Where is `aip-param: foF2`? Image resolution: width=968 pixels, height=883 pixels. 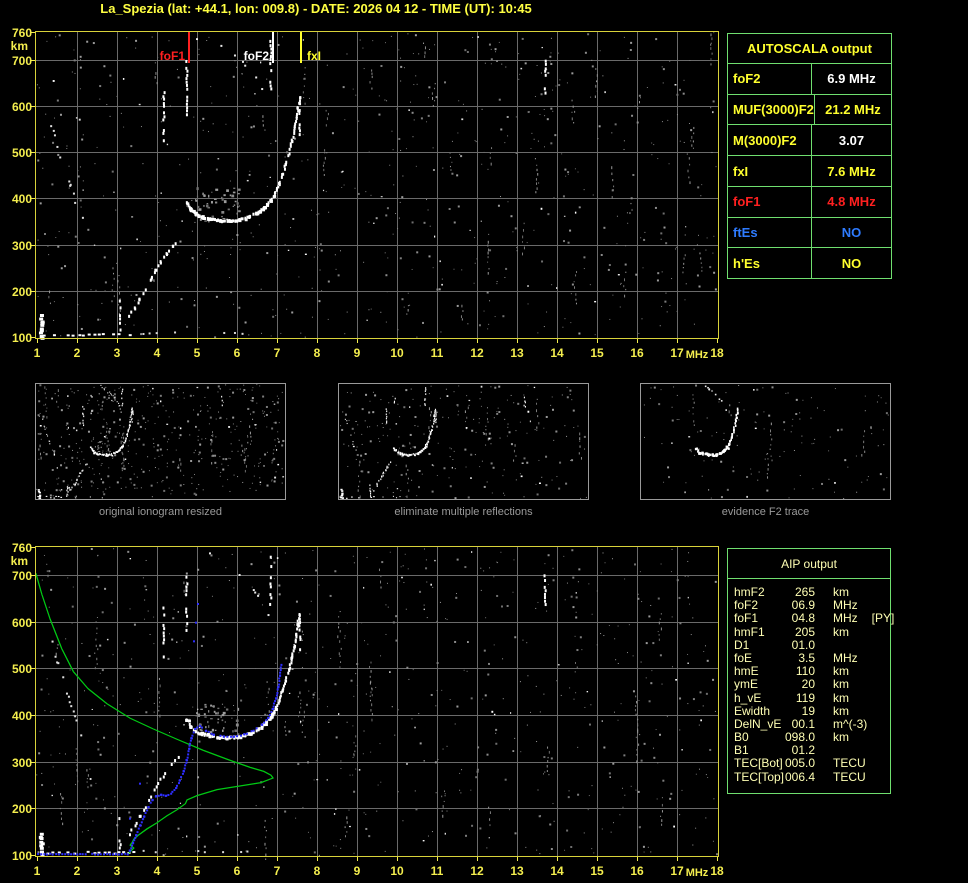
aip-param: foF2 is located at coordinates (746, 605).